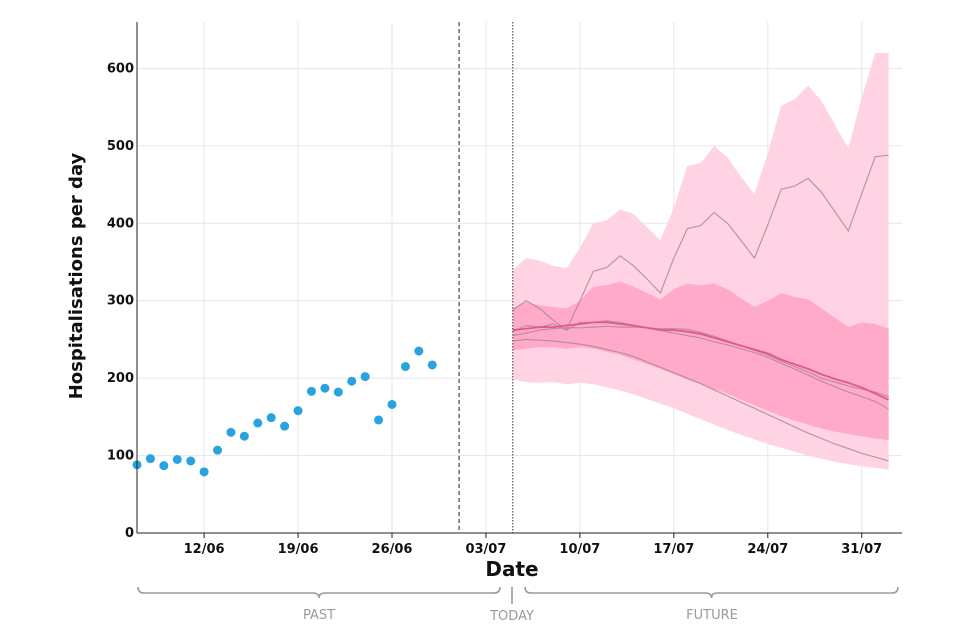  I want to click on y-tick-label: 600, so click(120, 68).